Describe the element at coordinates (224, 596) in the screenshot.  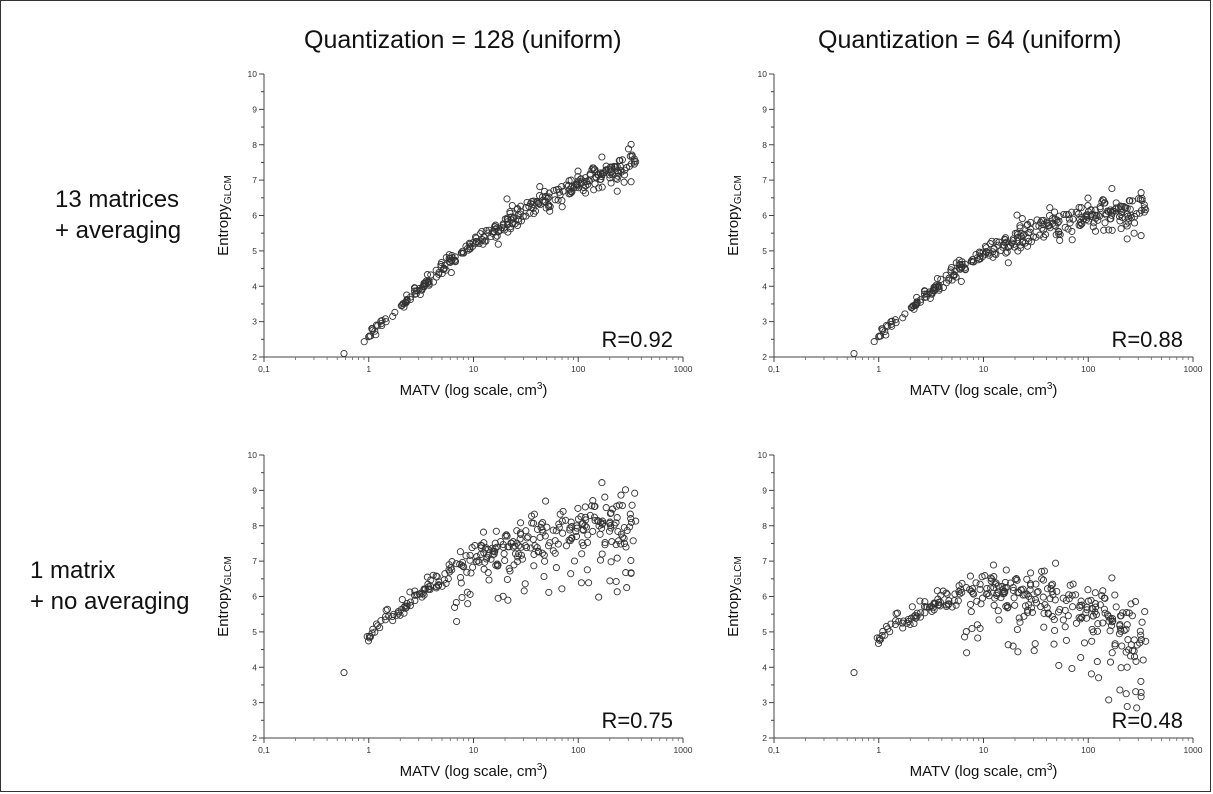
I see `y-axis-title: EntropyGLCM` at that location.